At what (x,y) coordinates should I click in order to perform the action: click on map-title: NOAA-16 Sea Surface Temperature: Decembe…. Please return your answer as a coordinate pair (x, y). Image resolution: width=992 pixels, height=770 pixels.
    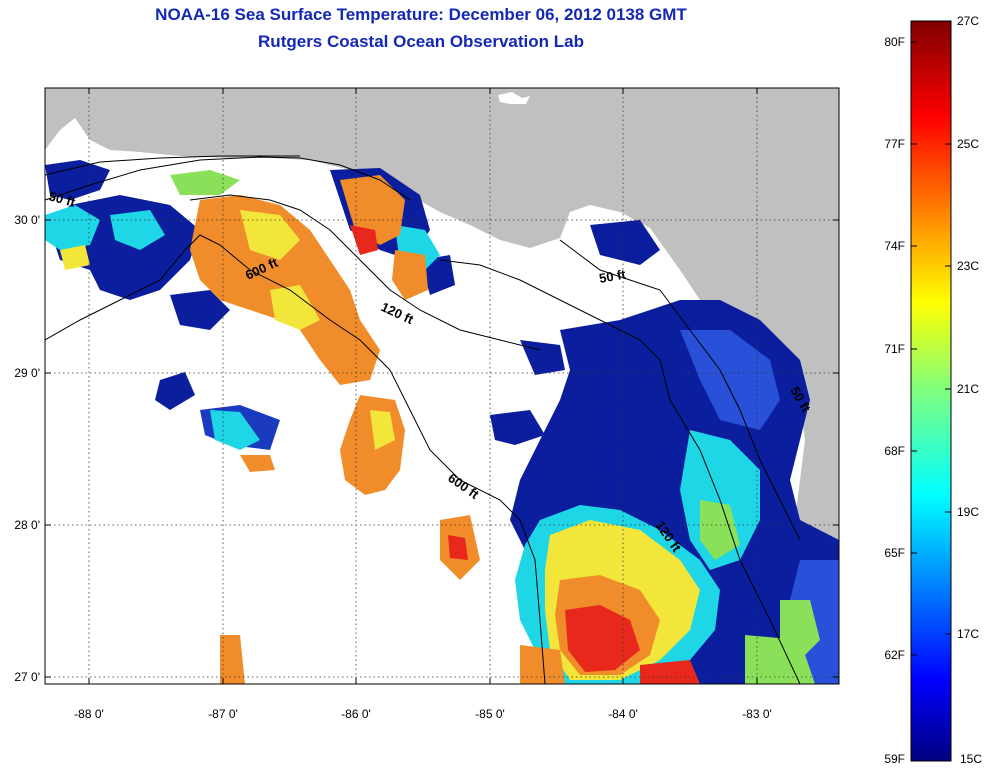
    Looking at the image, I should click on (421, 14).